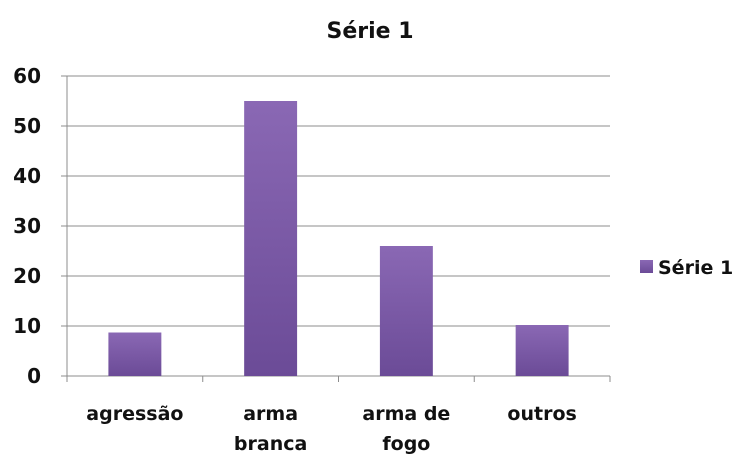  What do you see at coordinates (134, 414) in the screenshot?
I see `x-tick-label: agressão` at bounding box center [134, 414].